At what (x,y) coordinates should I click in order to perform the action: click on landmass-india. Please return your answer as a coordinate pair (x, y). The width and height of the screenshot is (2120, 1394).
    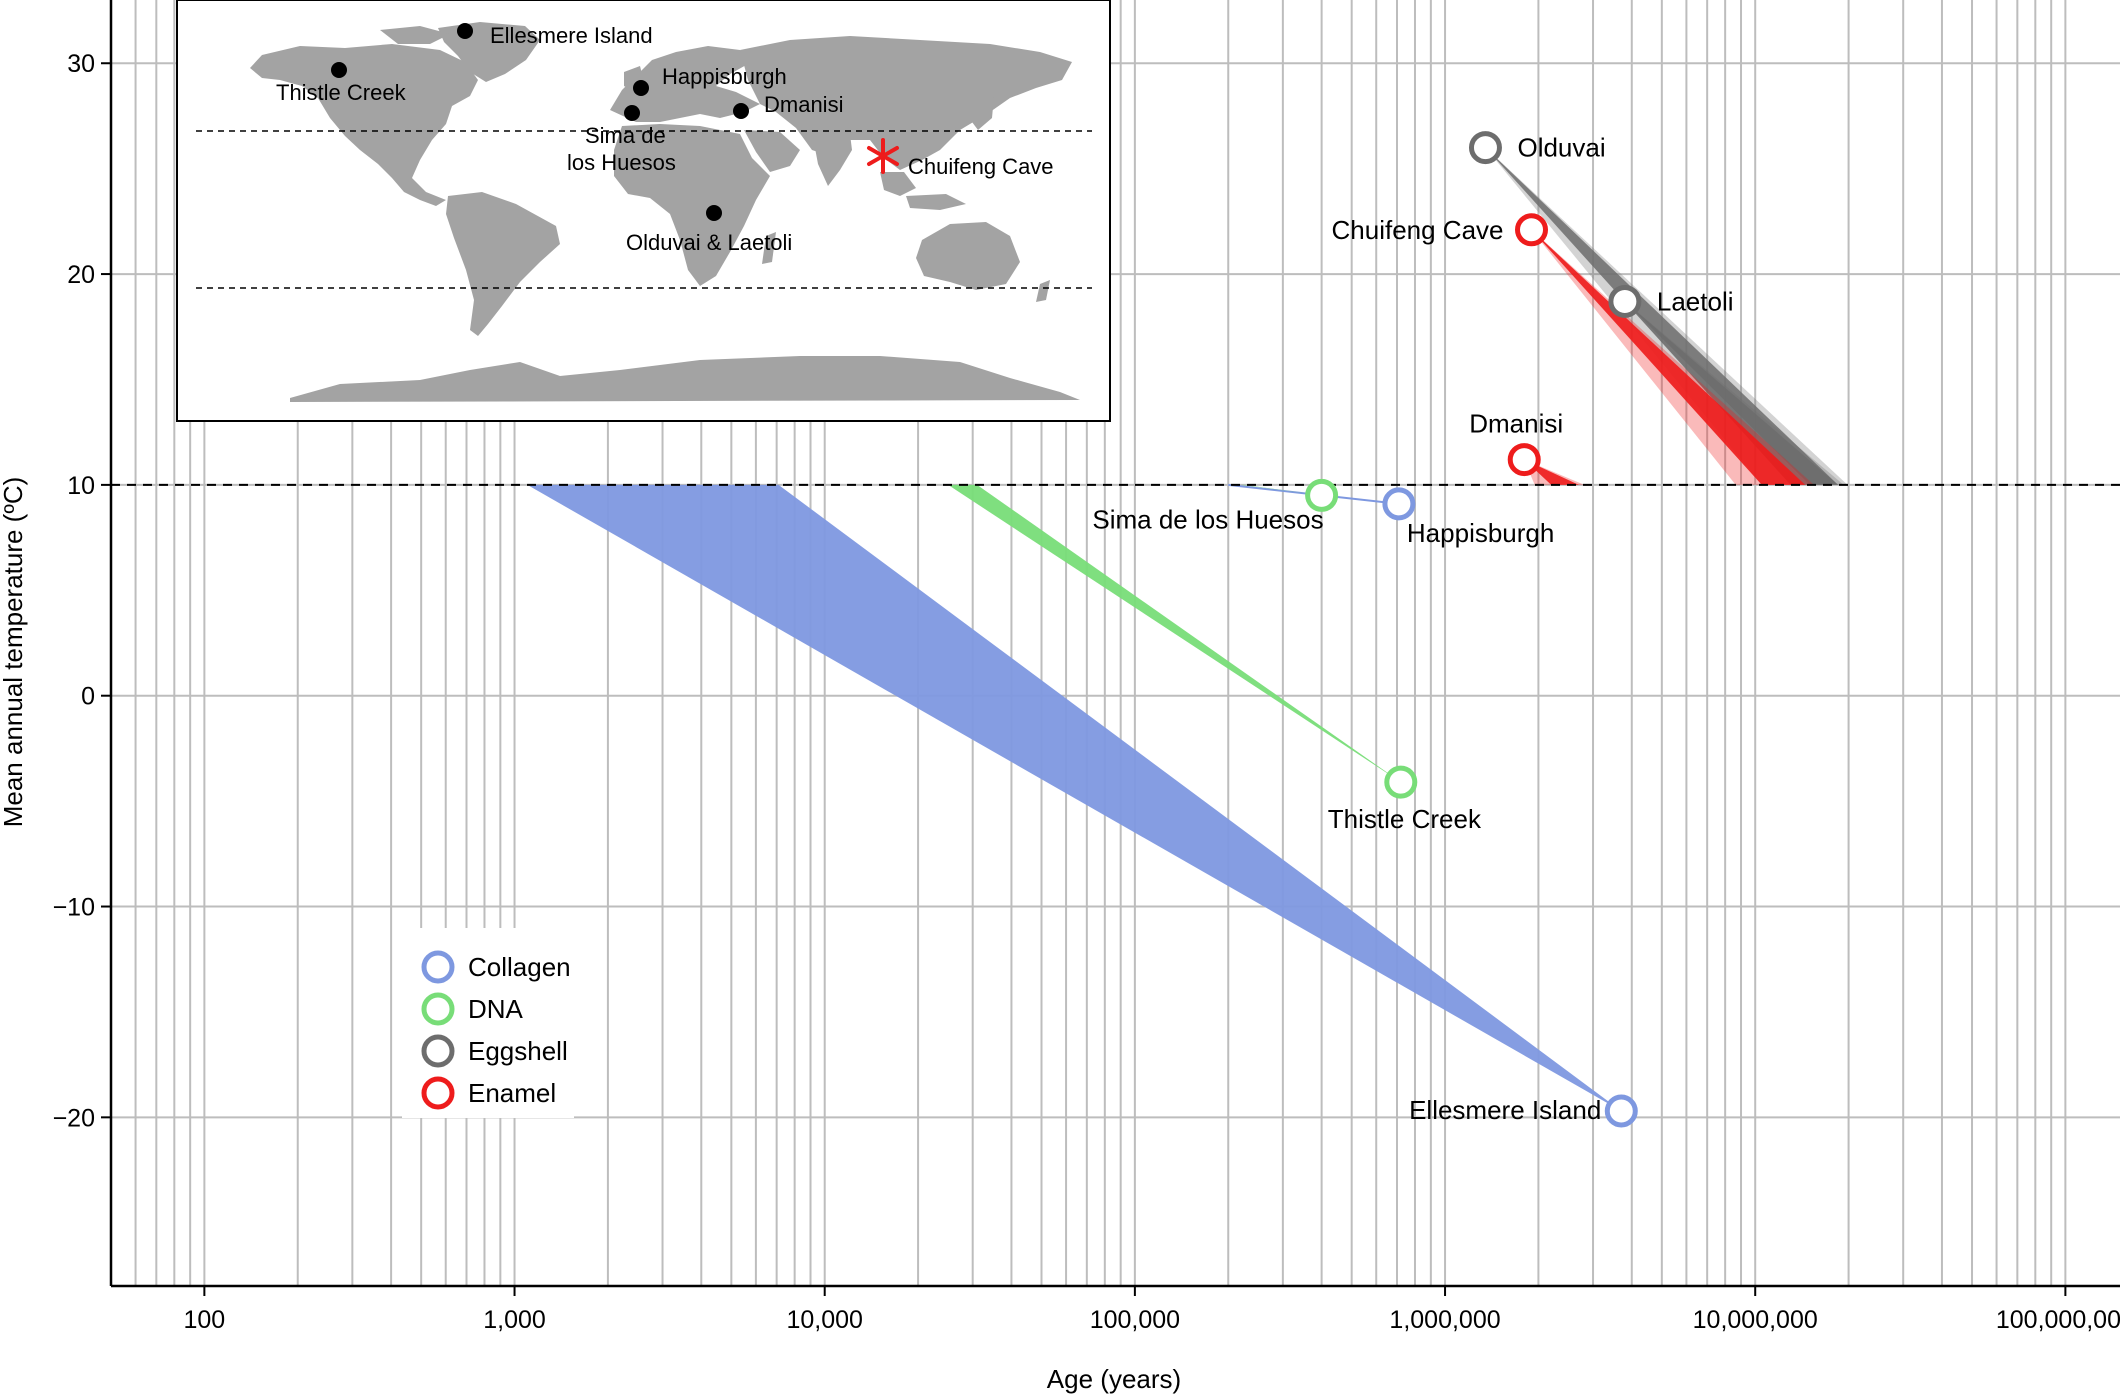
    Looking at the image, I should click on (832, 159).